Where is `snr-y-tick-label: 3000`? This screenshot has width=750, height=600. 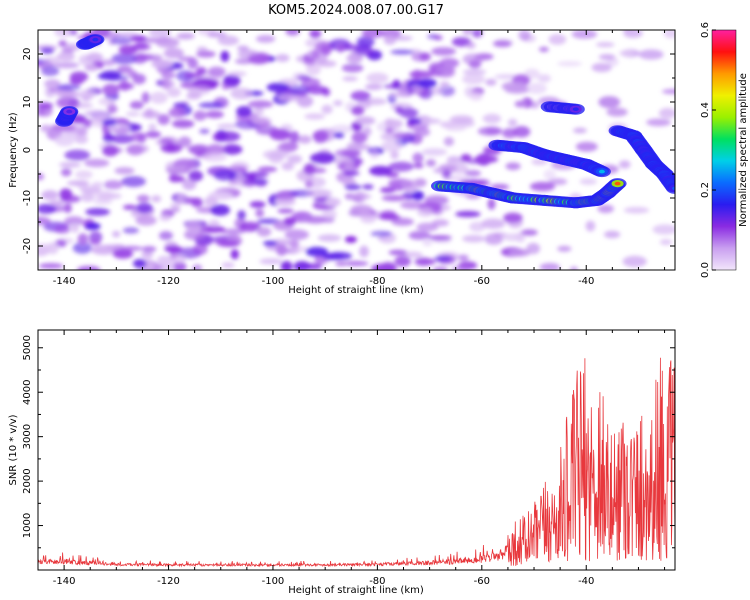 snr-y-tick-label: 3000 is located at coordinates (27, 436).